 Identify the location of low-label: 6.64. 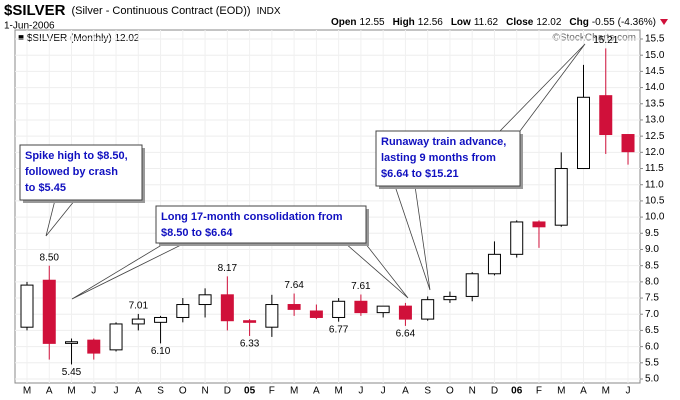
(406, 334).